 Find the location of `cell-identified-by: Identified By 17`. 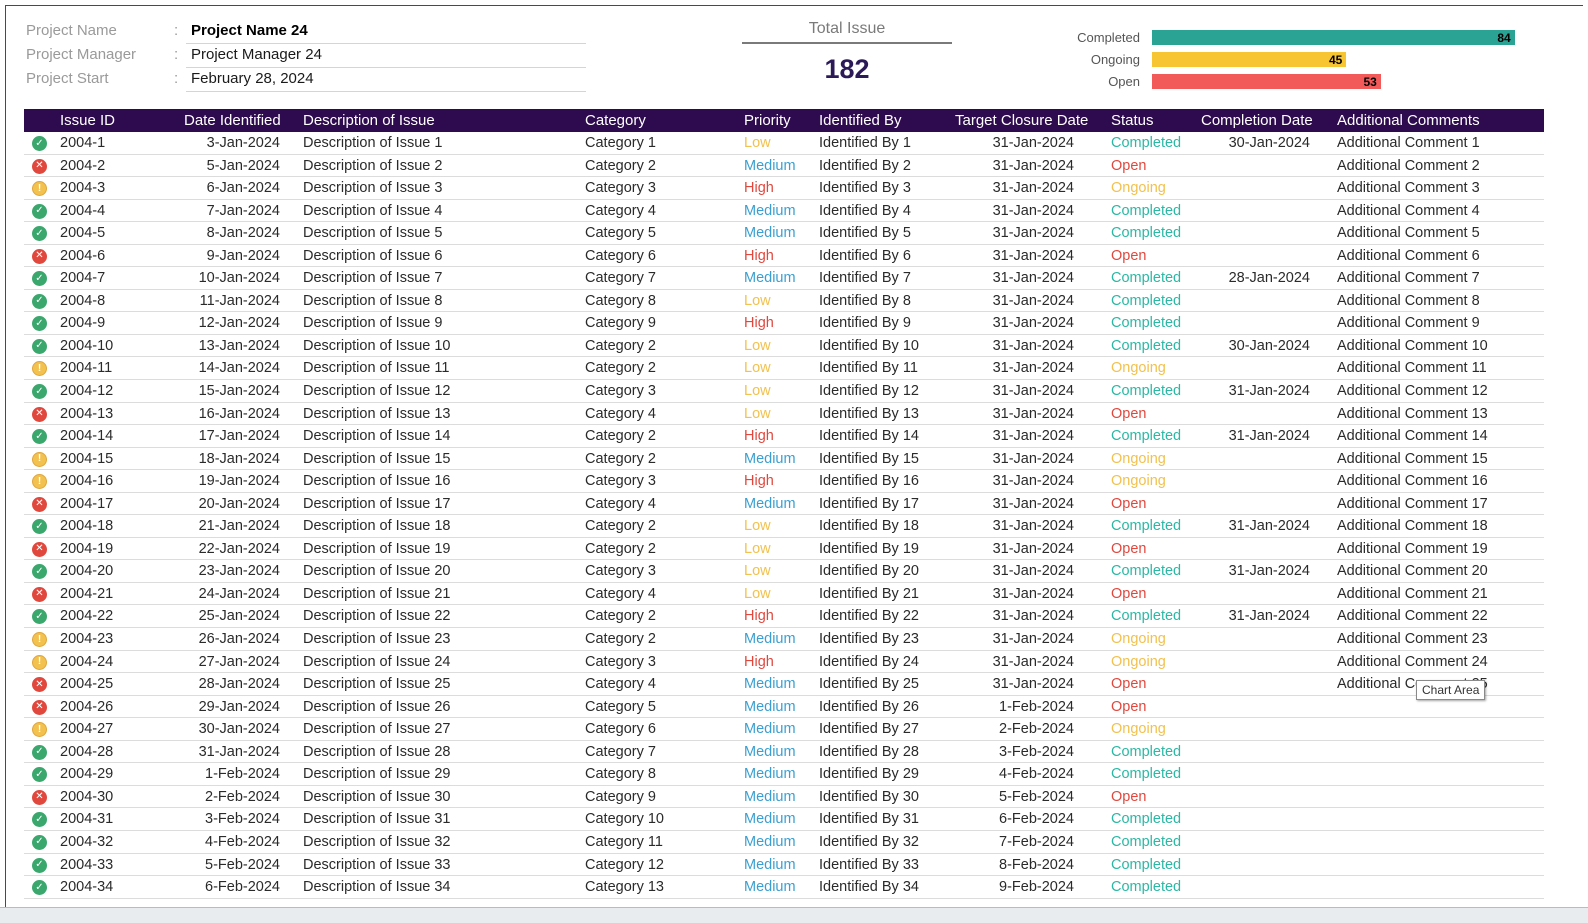

cell-identified-by: Identified By 17 is located at coordinates (869, 503).